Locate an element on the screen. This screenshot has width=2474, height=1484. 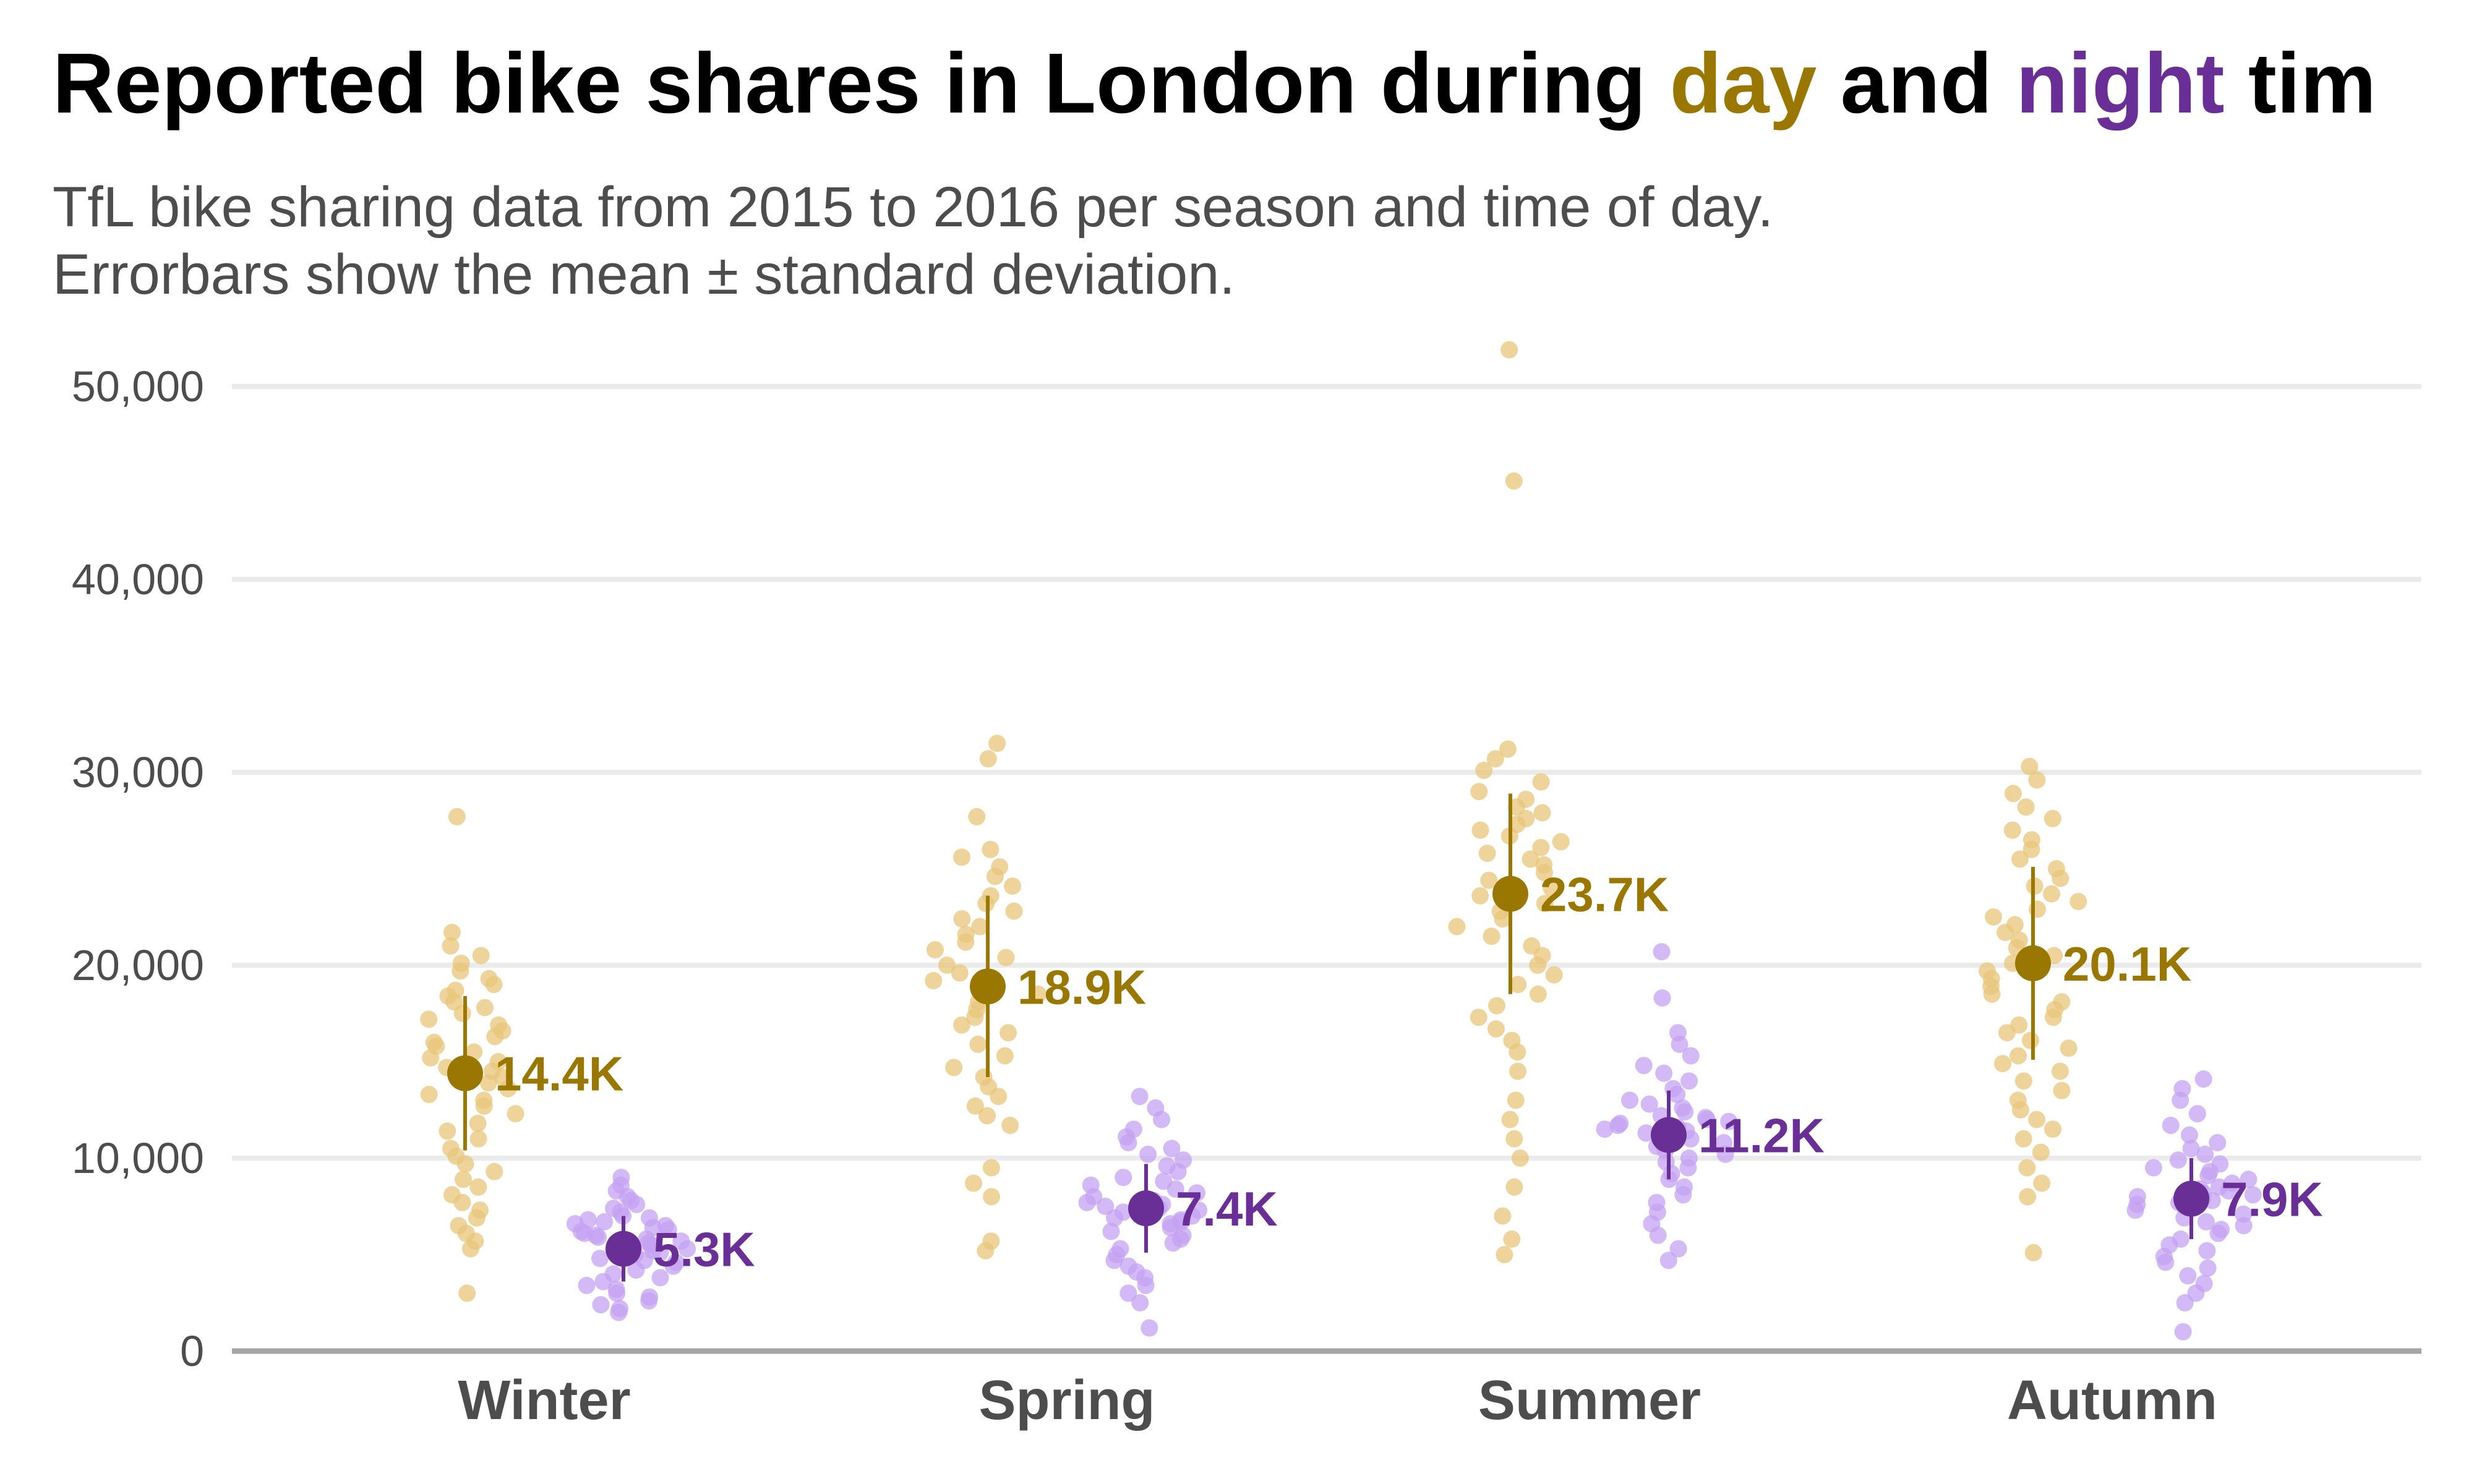
night-mean-label: 7.9K is located at coordinates (2272, 1199).